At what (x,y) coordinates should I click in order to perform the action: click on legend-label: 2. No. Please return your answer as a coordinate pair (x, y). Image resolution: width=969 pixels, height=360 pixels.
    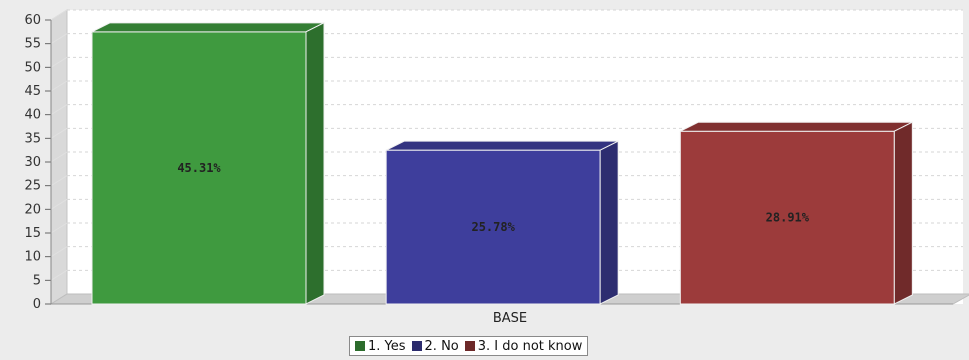
    Looking at the image, I should click on (441, 346).